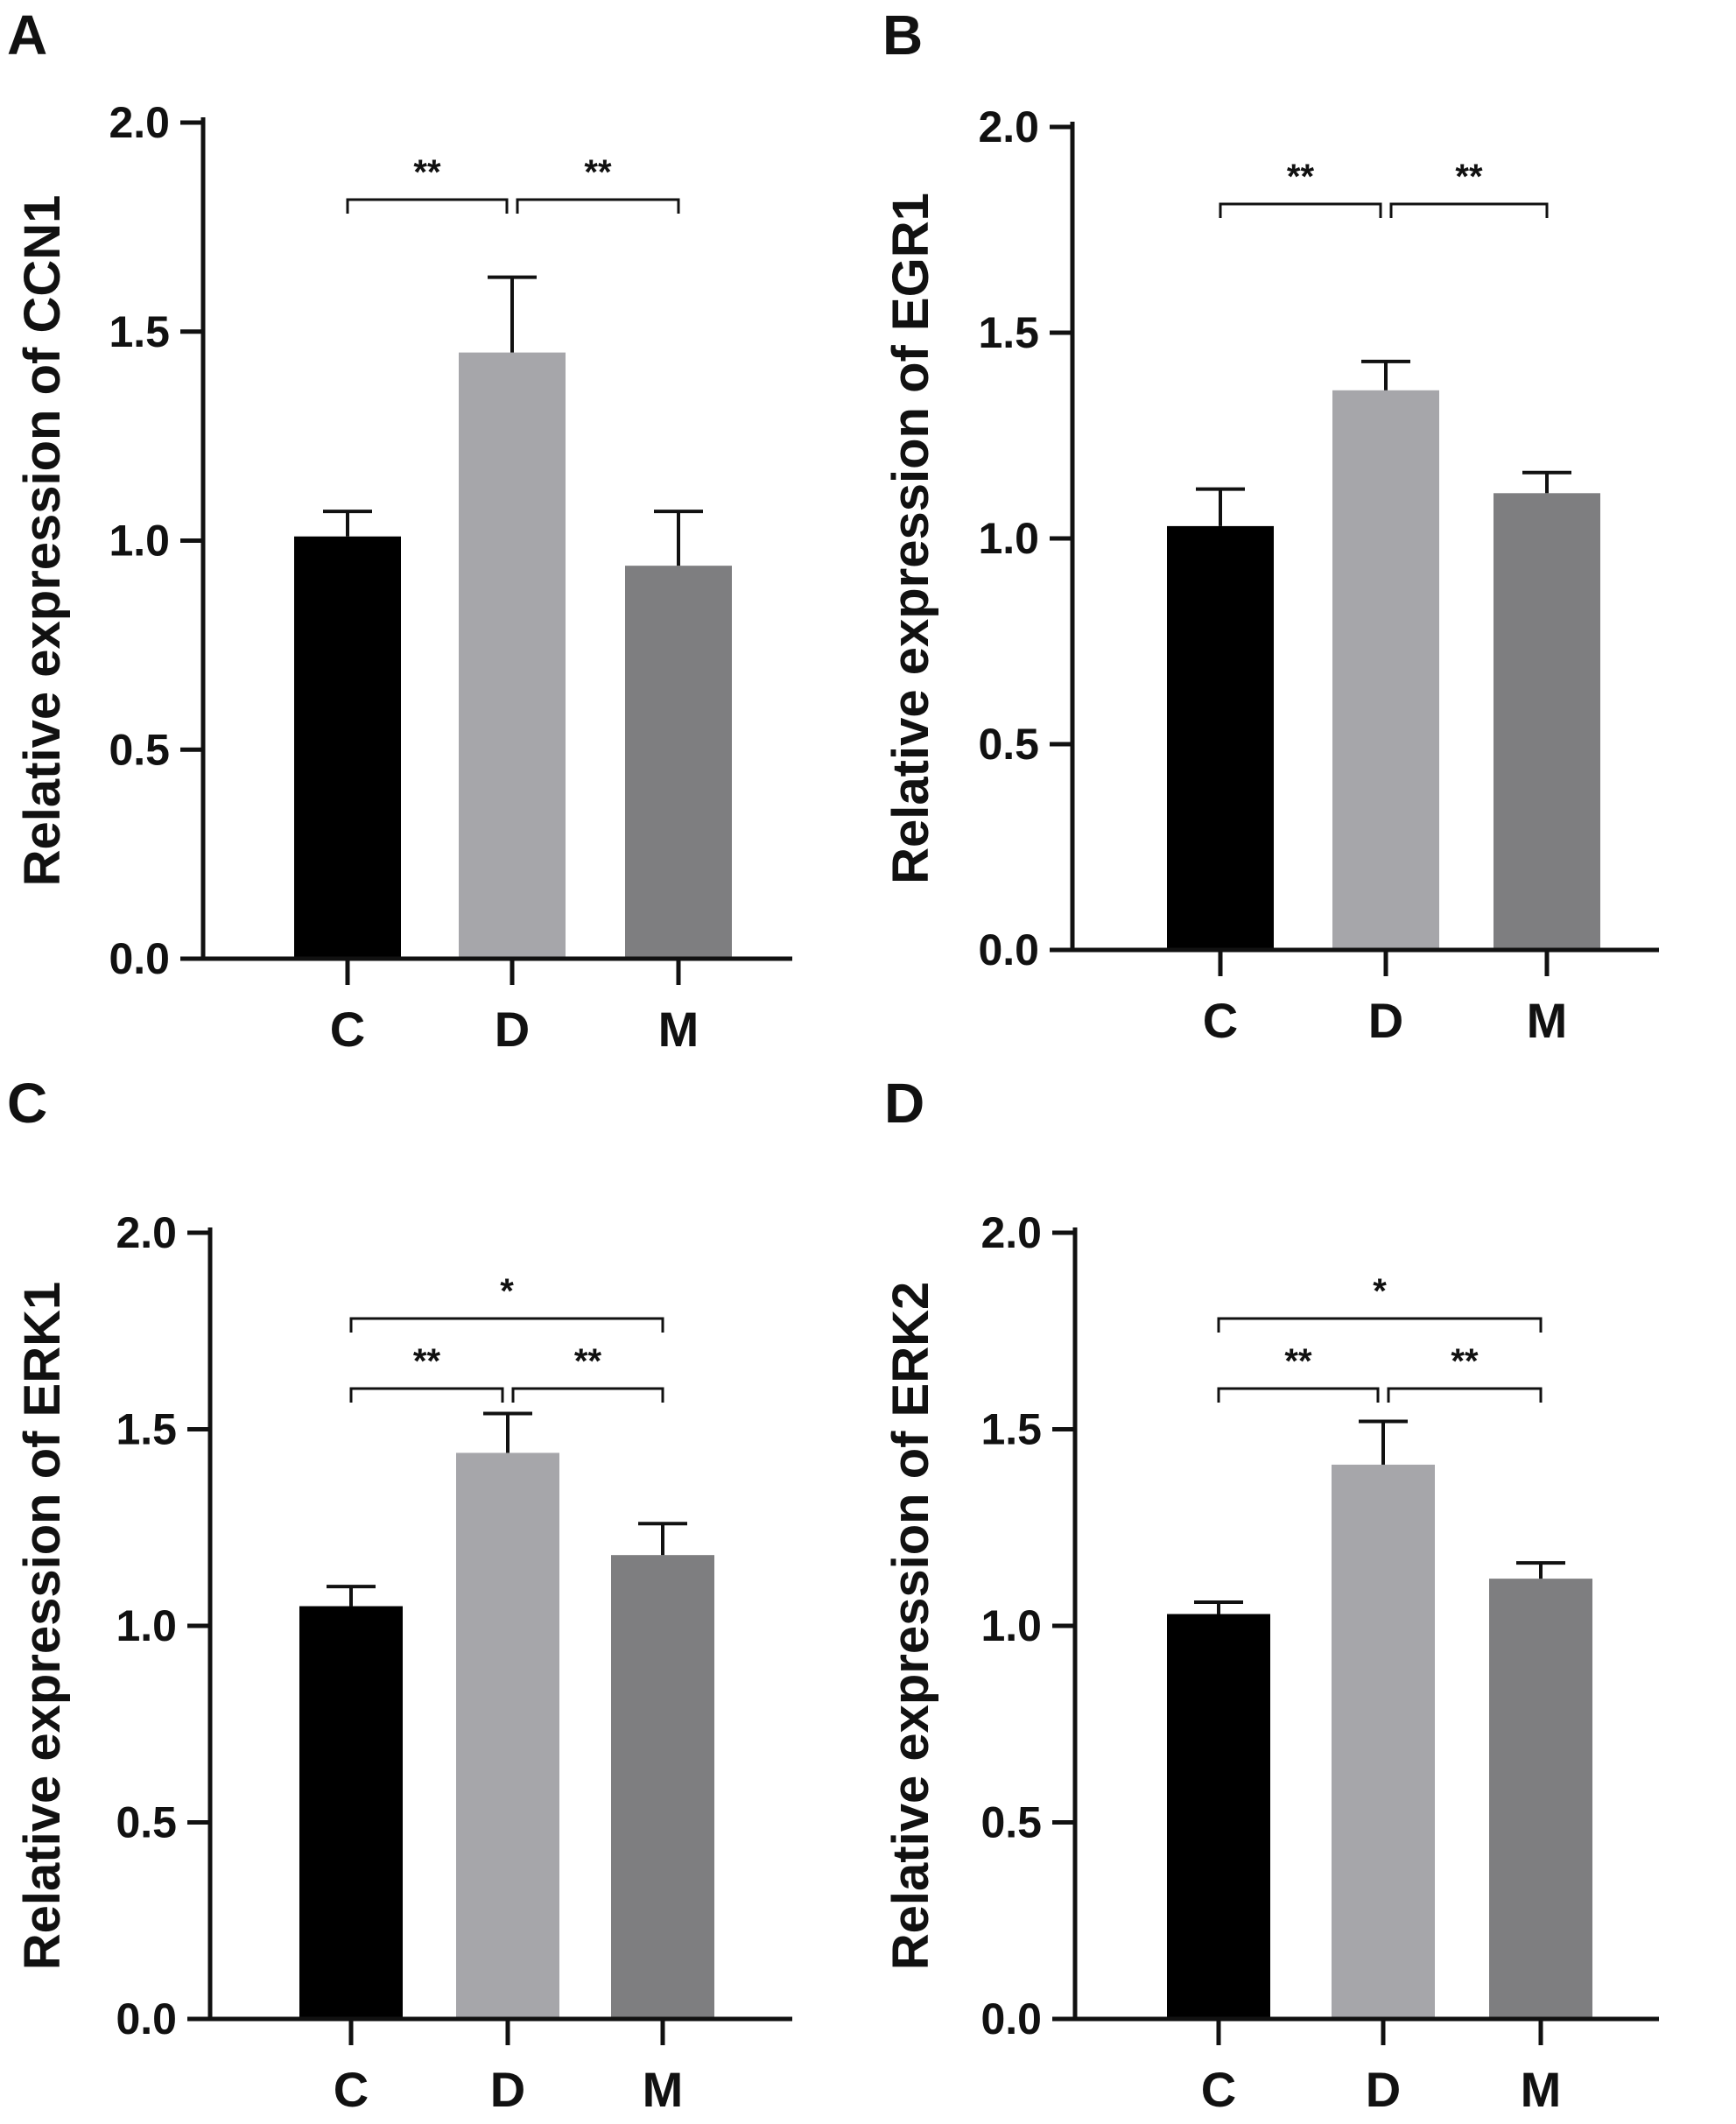  What do you see at coordinates (42, 541) in the screenshot?
I see `y-axis-title: Relative expression of CCN1` at bounding box center [42, 541].